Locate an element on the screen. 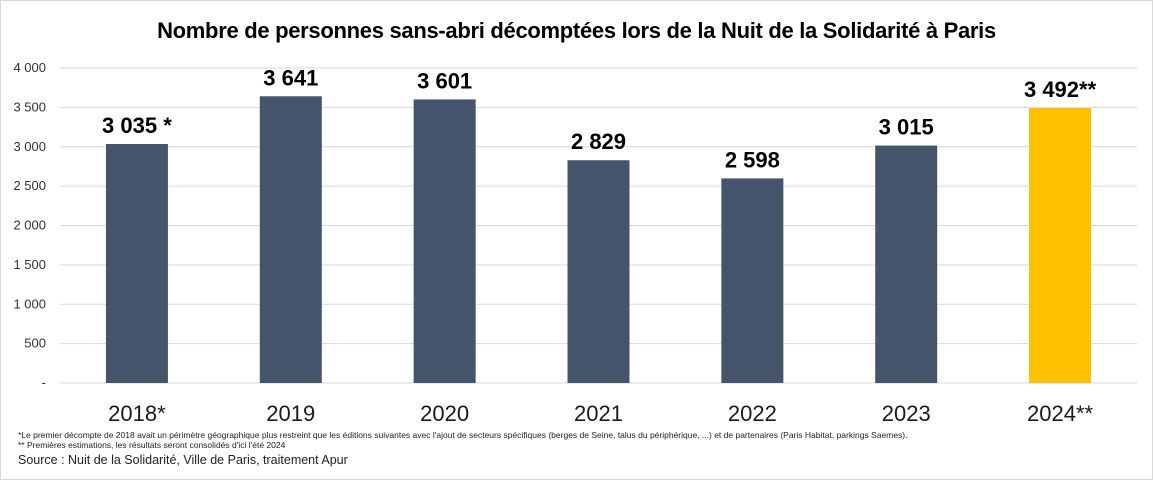  y-tick-label: 1 500 is located at coordinates (29, 264).